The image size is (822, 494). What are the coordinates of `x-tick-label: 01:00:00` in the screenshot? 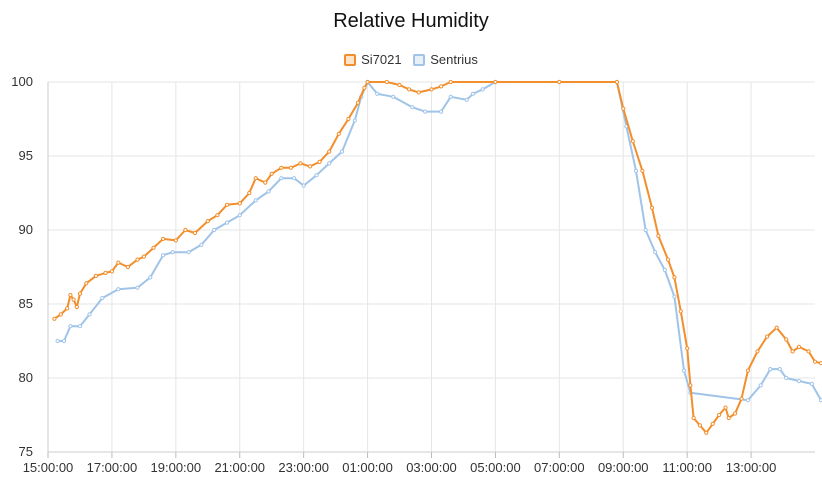 It's located at (367, 467).